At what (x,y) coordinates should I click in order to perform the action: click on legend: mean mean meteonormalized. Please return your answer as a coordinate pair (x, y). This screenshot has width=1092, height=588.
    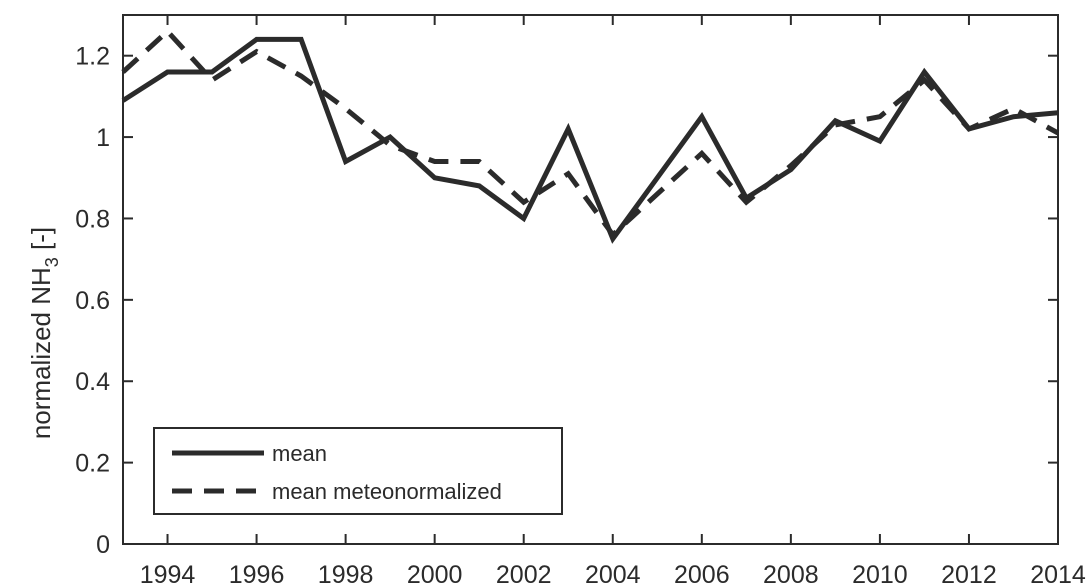
    Looking at the image, I should click on (358, 471).